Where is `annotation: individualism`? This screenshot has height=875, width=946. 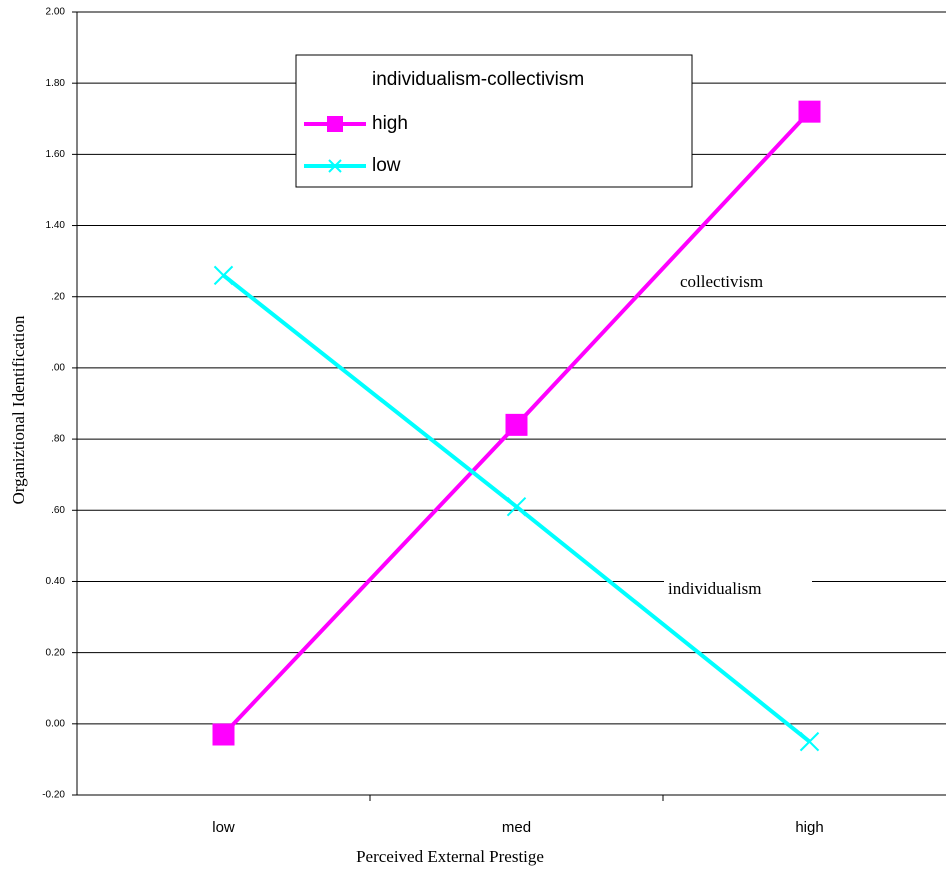 annotation: individualism is located at coordinates (715, 588).